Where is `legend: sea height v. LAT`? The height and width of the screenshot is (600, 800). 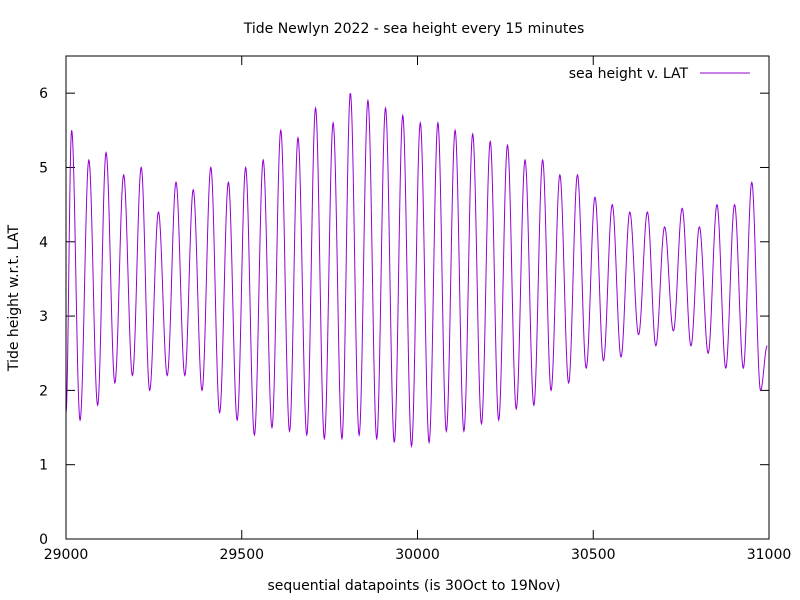 legend: sea height v. LAT is located at coordinates (659, 74).